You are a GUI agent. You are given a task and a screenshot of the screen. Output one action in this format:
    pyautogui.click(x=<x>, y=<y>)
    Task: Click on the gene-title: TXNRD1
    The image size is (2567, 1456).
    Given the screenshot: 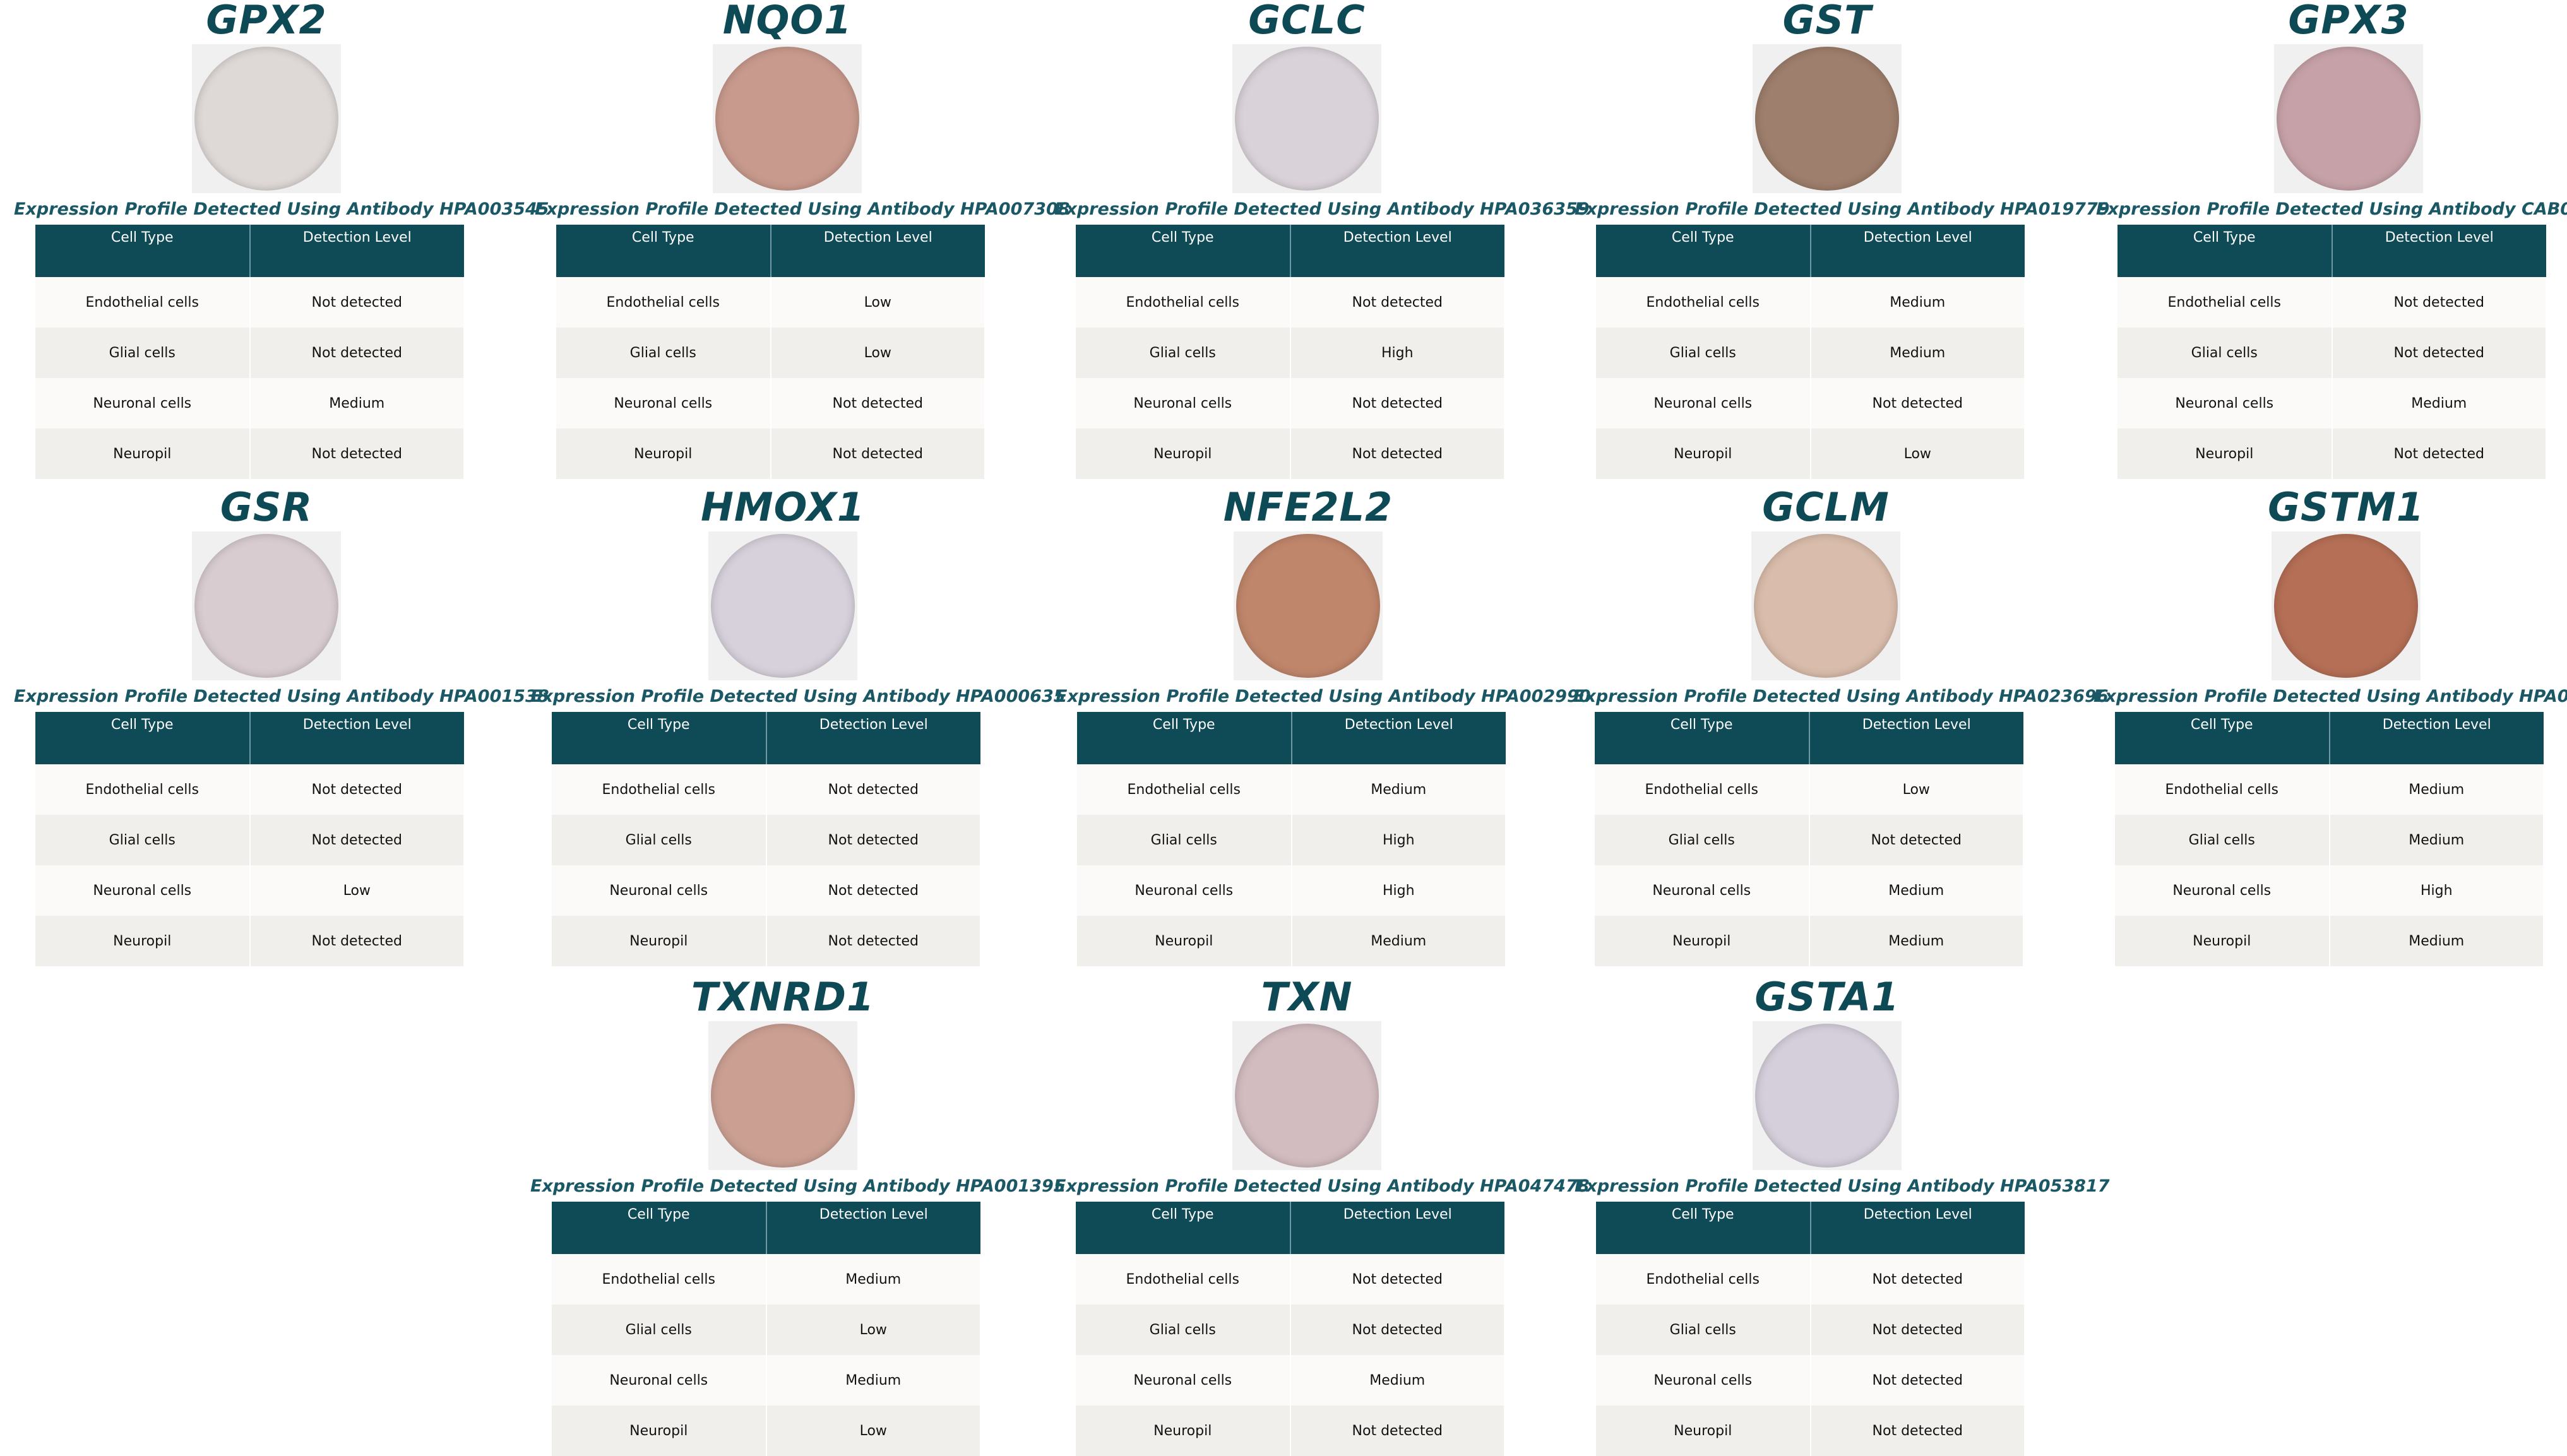 What is the action you would take?
    pyautogui.click(x=783, y=997)
    